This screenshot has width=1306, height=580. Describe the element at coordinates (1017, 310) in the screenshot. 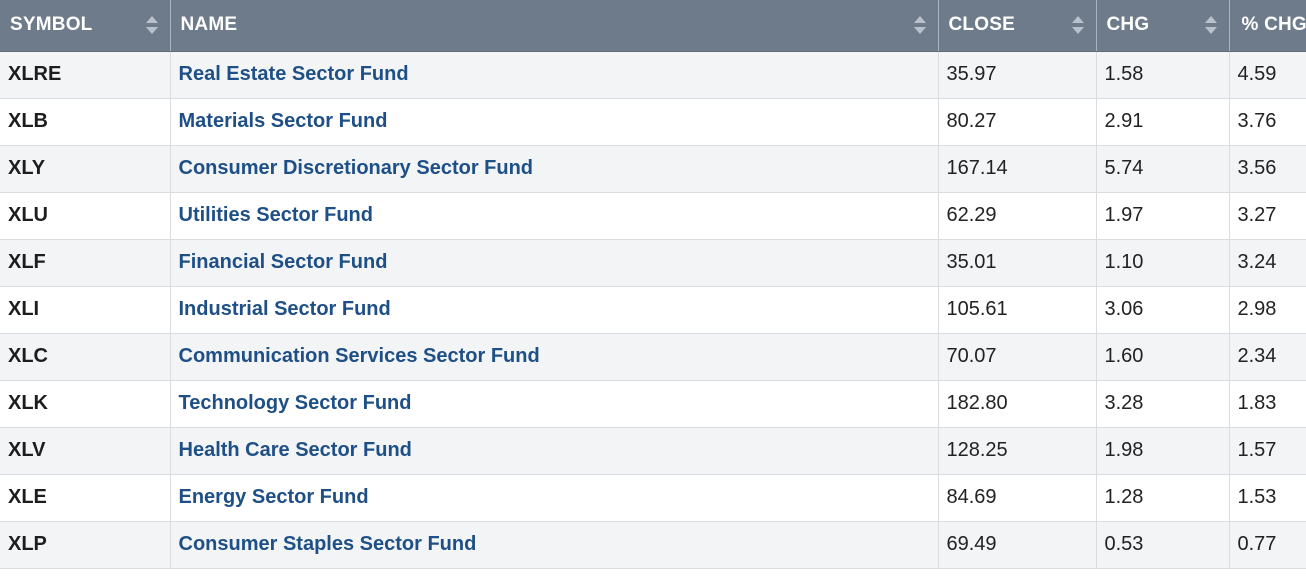

I see `close-cell: 105.61` at that location.